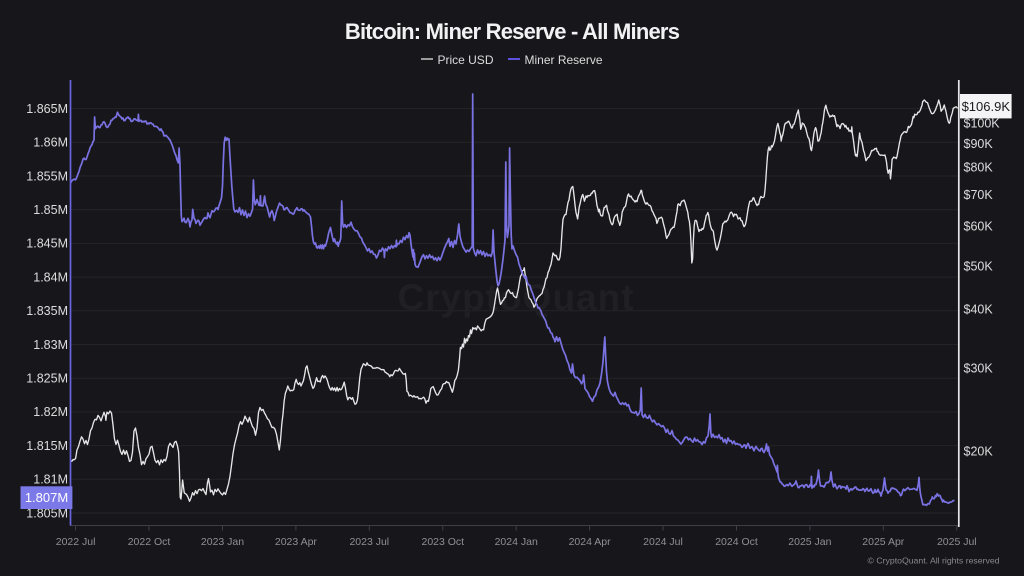 This screenshot has width=1024, height=576. I want to click on svg-text: 2023 Apr, so click(296, 542).